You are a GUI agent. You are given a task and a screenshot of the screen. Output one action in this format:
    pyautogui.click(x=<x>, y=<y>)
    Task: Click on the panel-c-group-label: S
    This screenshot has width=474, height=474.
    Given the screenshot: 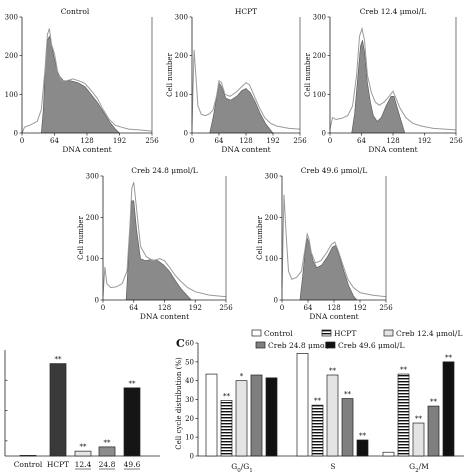 What is the action you would take?
    pyautogui.click(x=332, y=466)
    